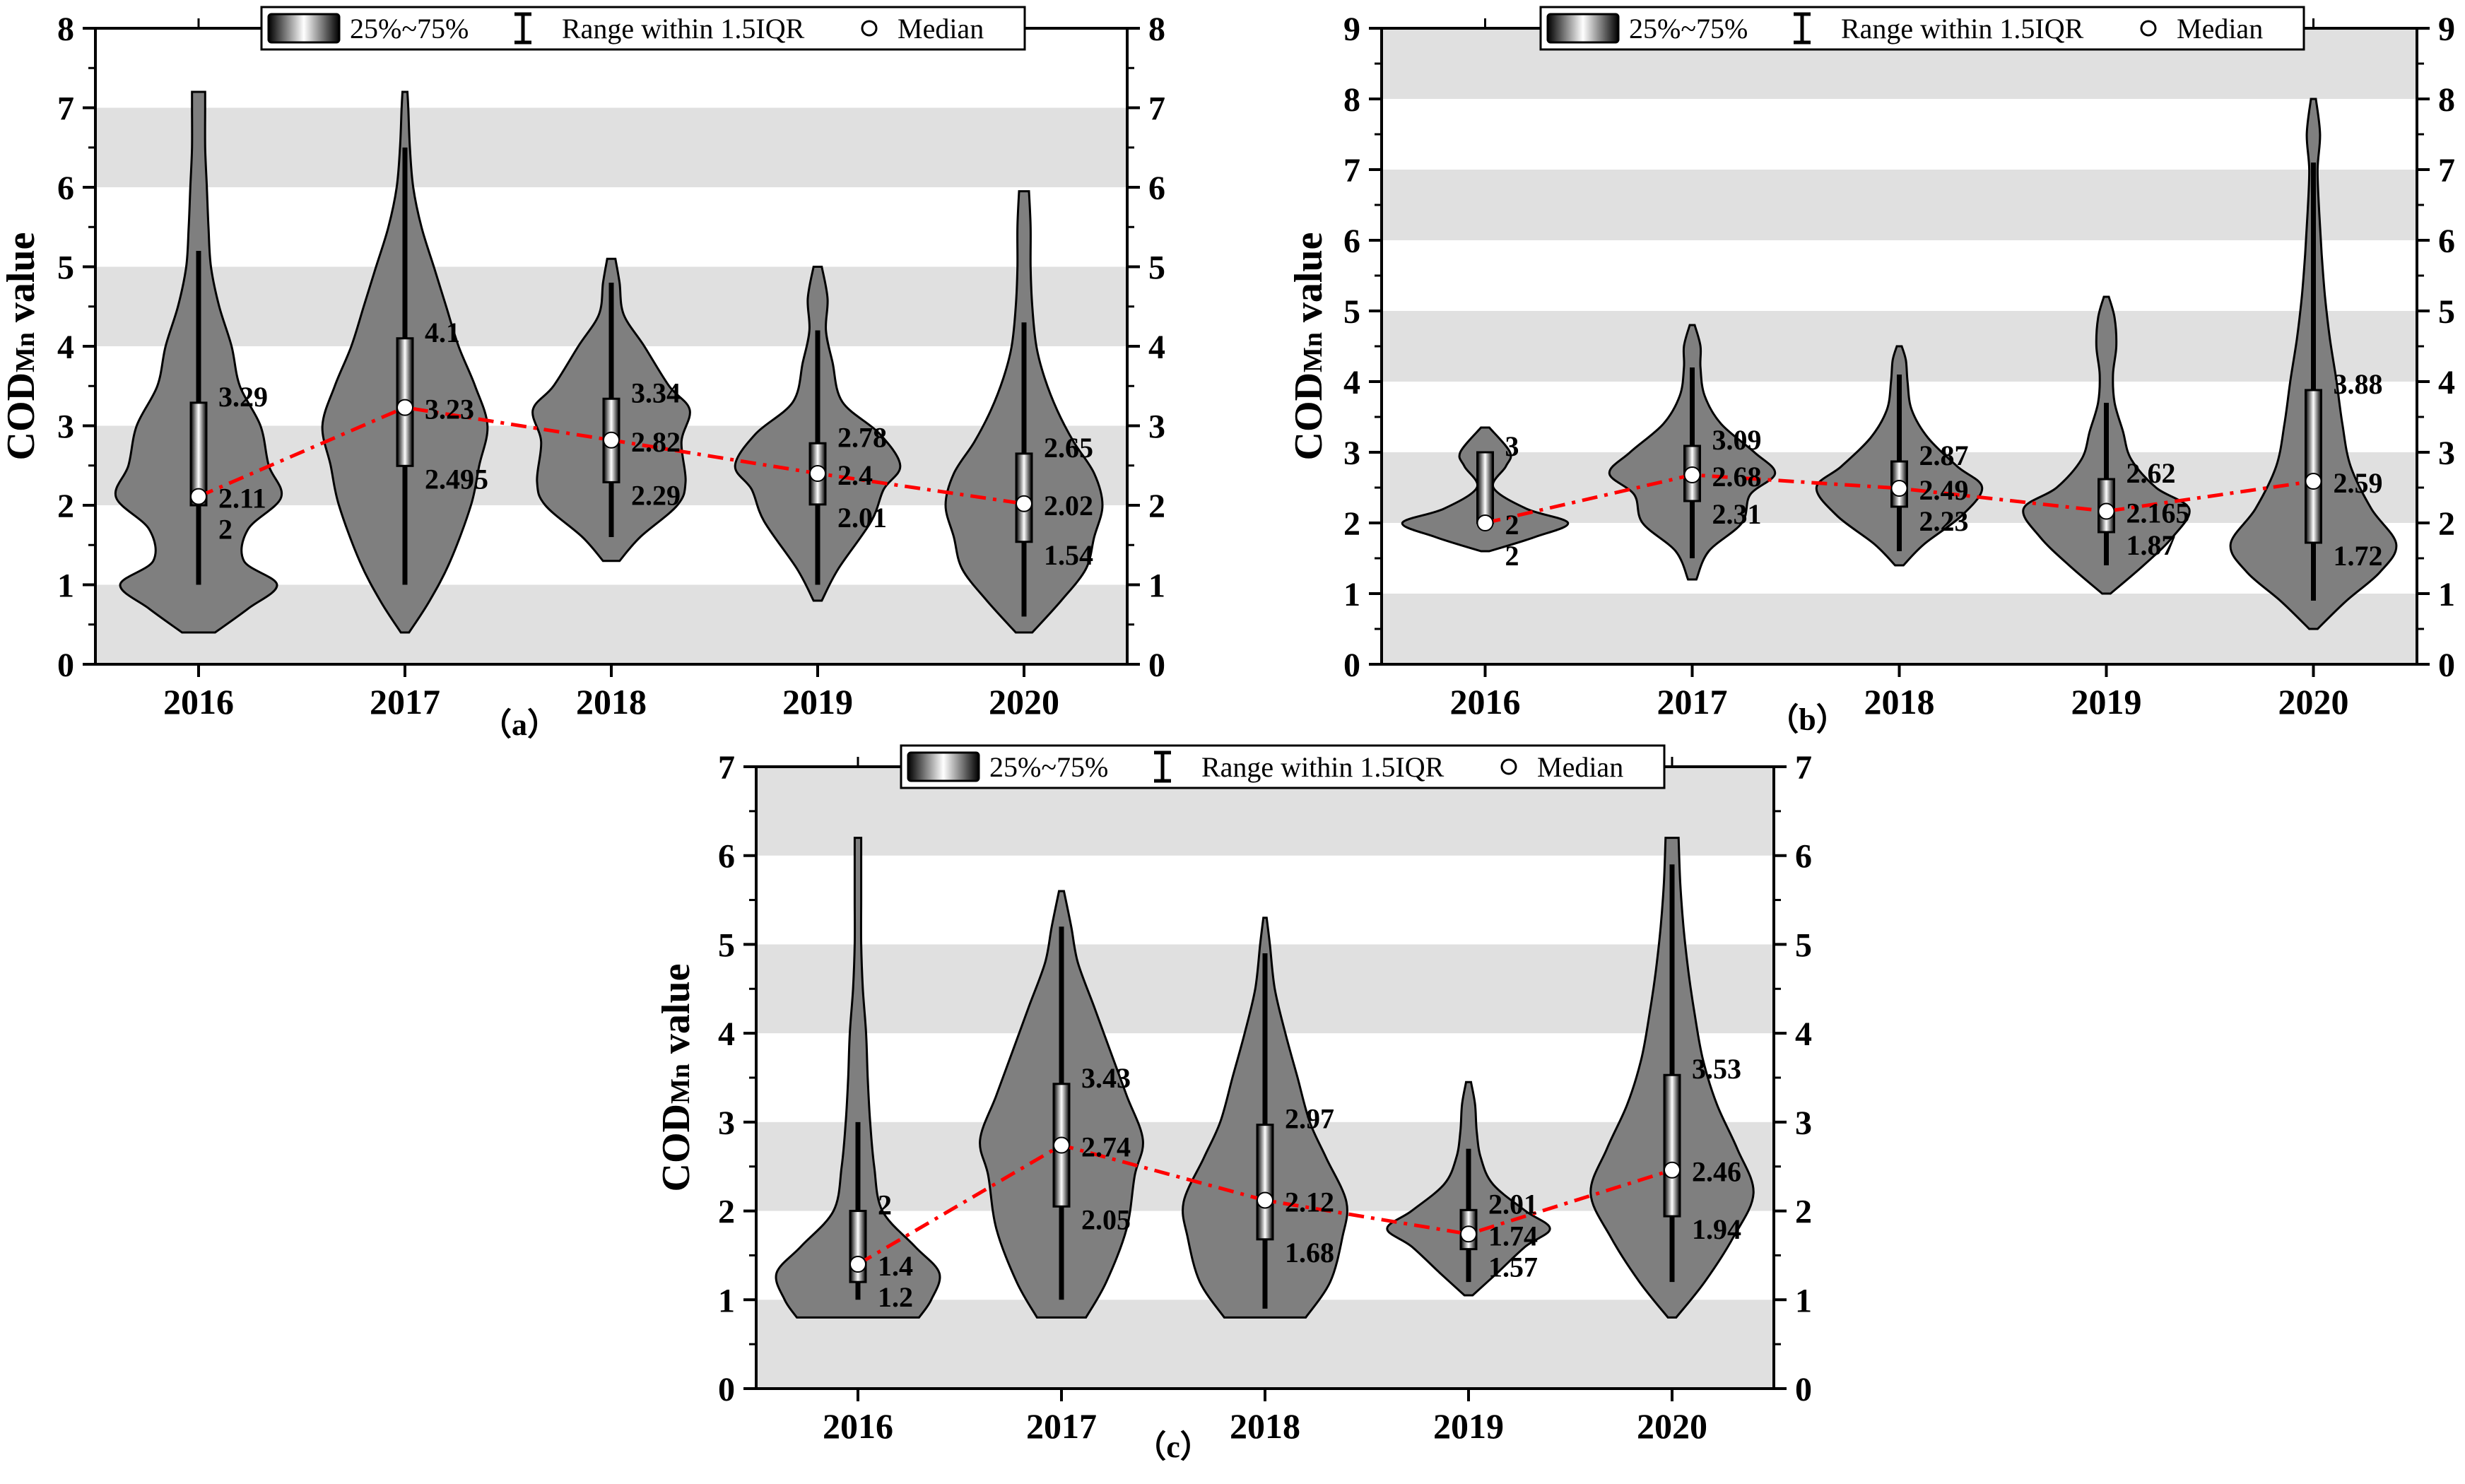 Image resolution: width=2465 pixels, height=1484 pixels. What do you see at coordinates (1944, 521) in the screenshot?
I see `q1-label: 2.23` at bounding box center [1944, 521].